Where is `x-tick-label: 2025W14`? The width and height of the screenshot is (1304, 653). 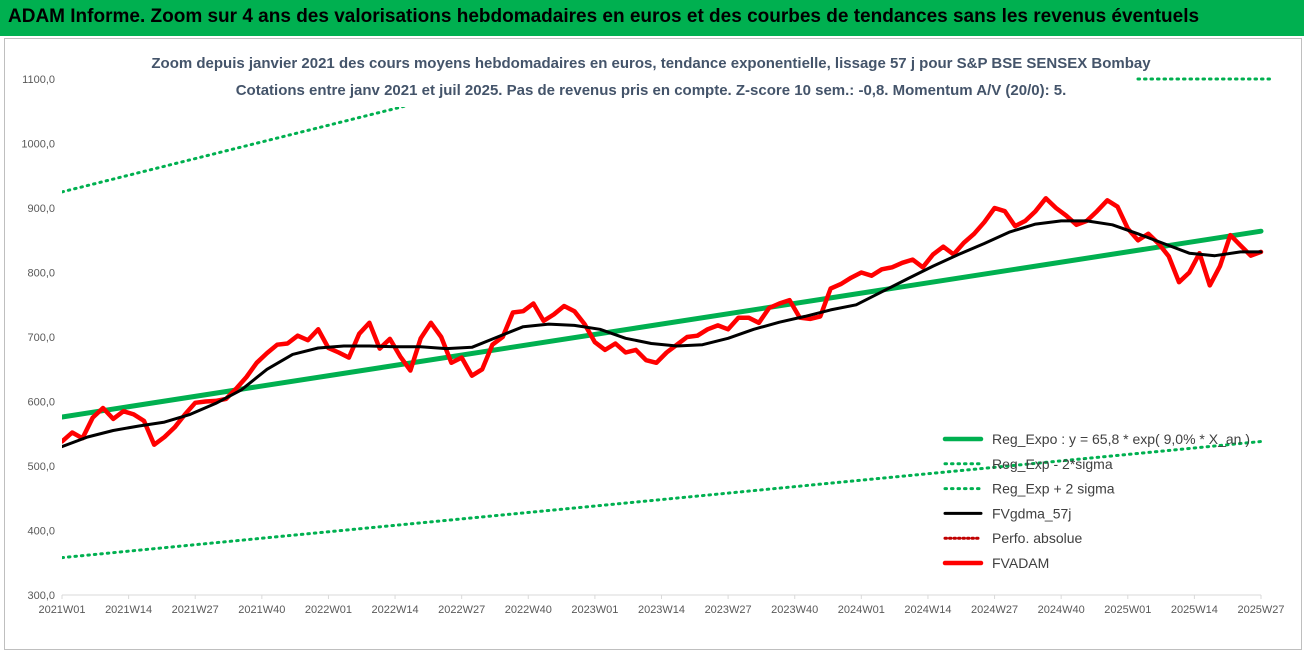 x-tick-label: 2025W14 is located at coordinates (1194, 610).